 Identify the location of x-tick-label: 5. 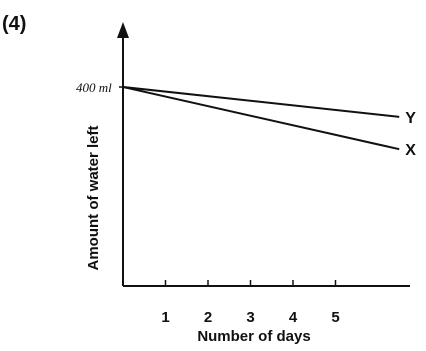
(335, 317).